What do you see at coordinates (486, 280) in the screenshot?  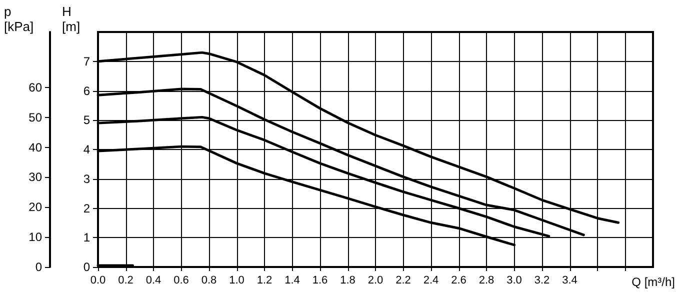 I see `x-tick-label: 2.8` at bounding box center [486, 280].